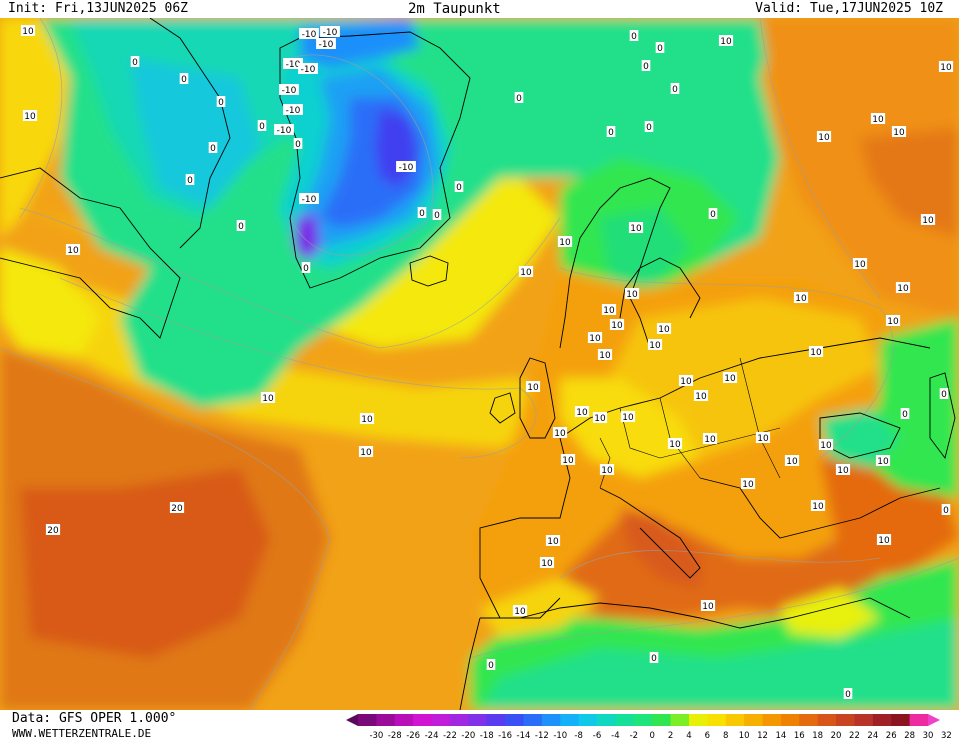 The image size is (959, 741). Describe the element at coordinates (82, 733) in the screenshot. I see `website-label: WWW.WETTERZENTRALE.DE` at that location.